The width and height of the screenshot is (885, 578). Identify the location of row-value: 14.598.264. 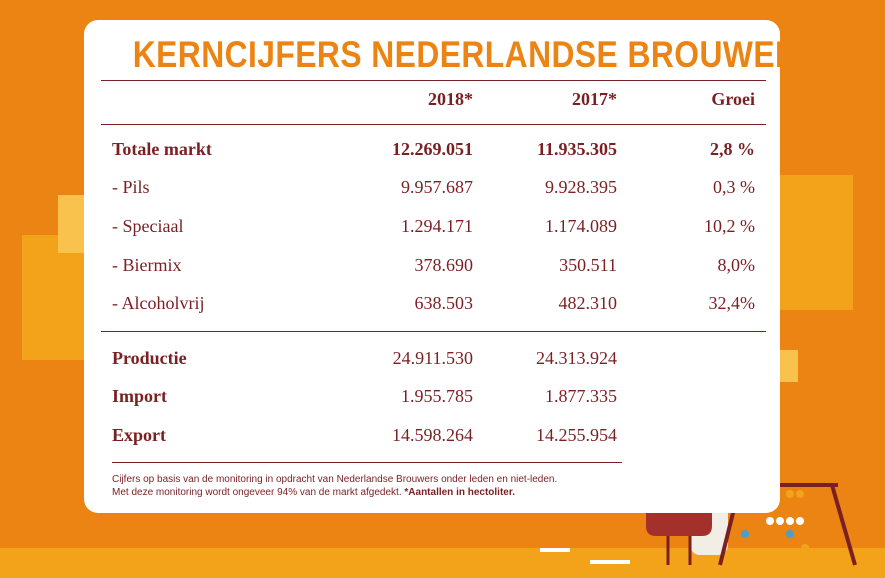
(432, 435).